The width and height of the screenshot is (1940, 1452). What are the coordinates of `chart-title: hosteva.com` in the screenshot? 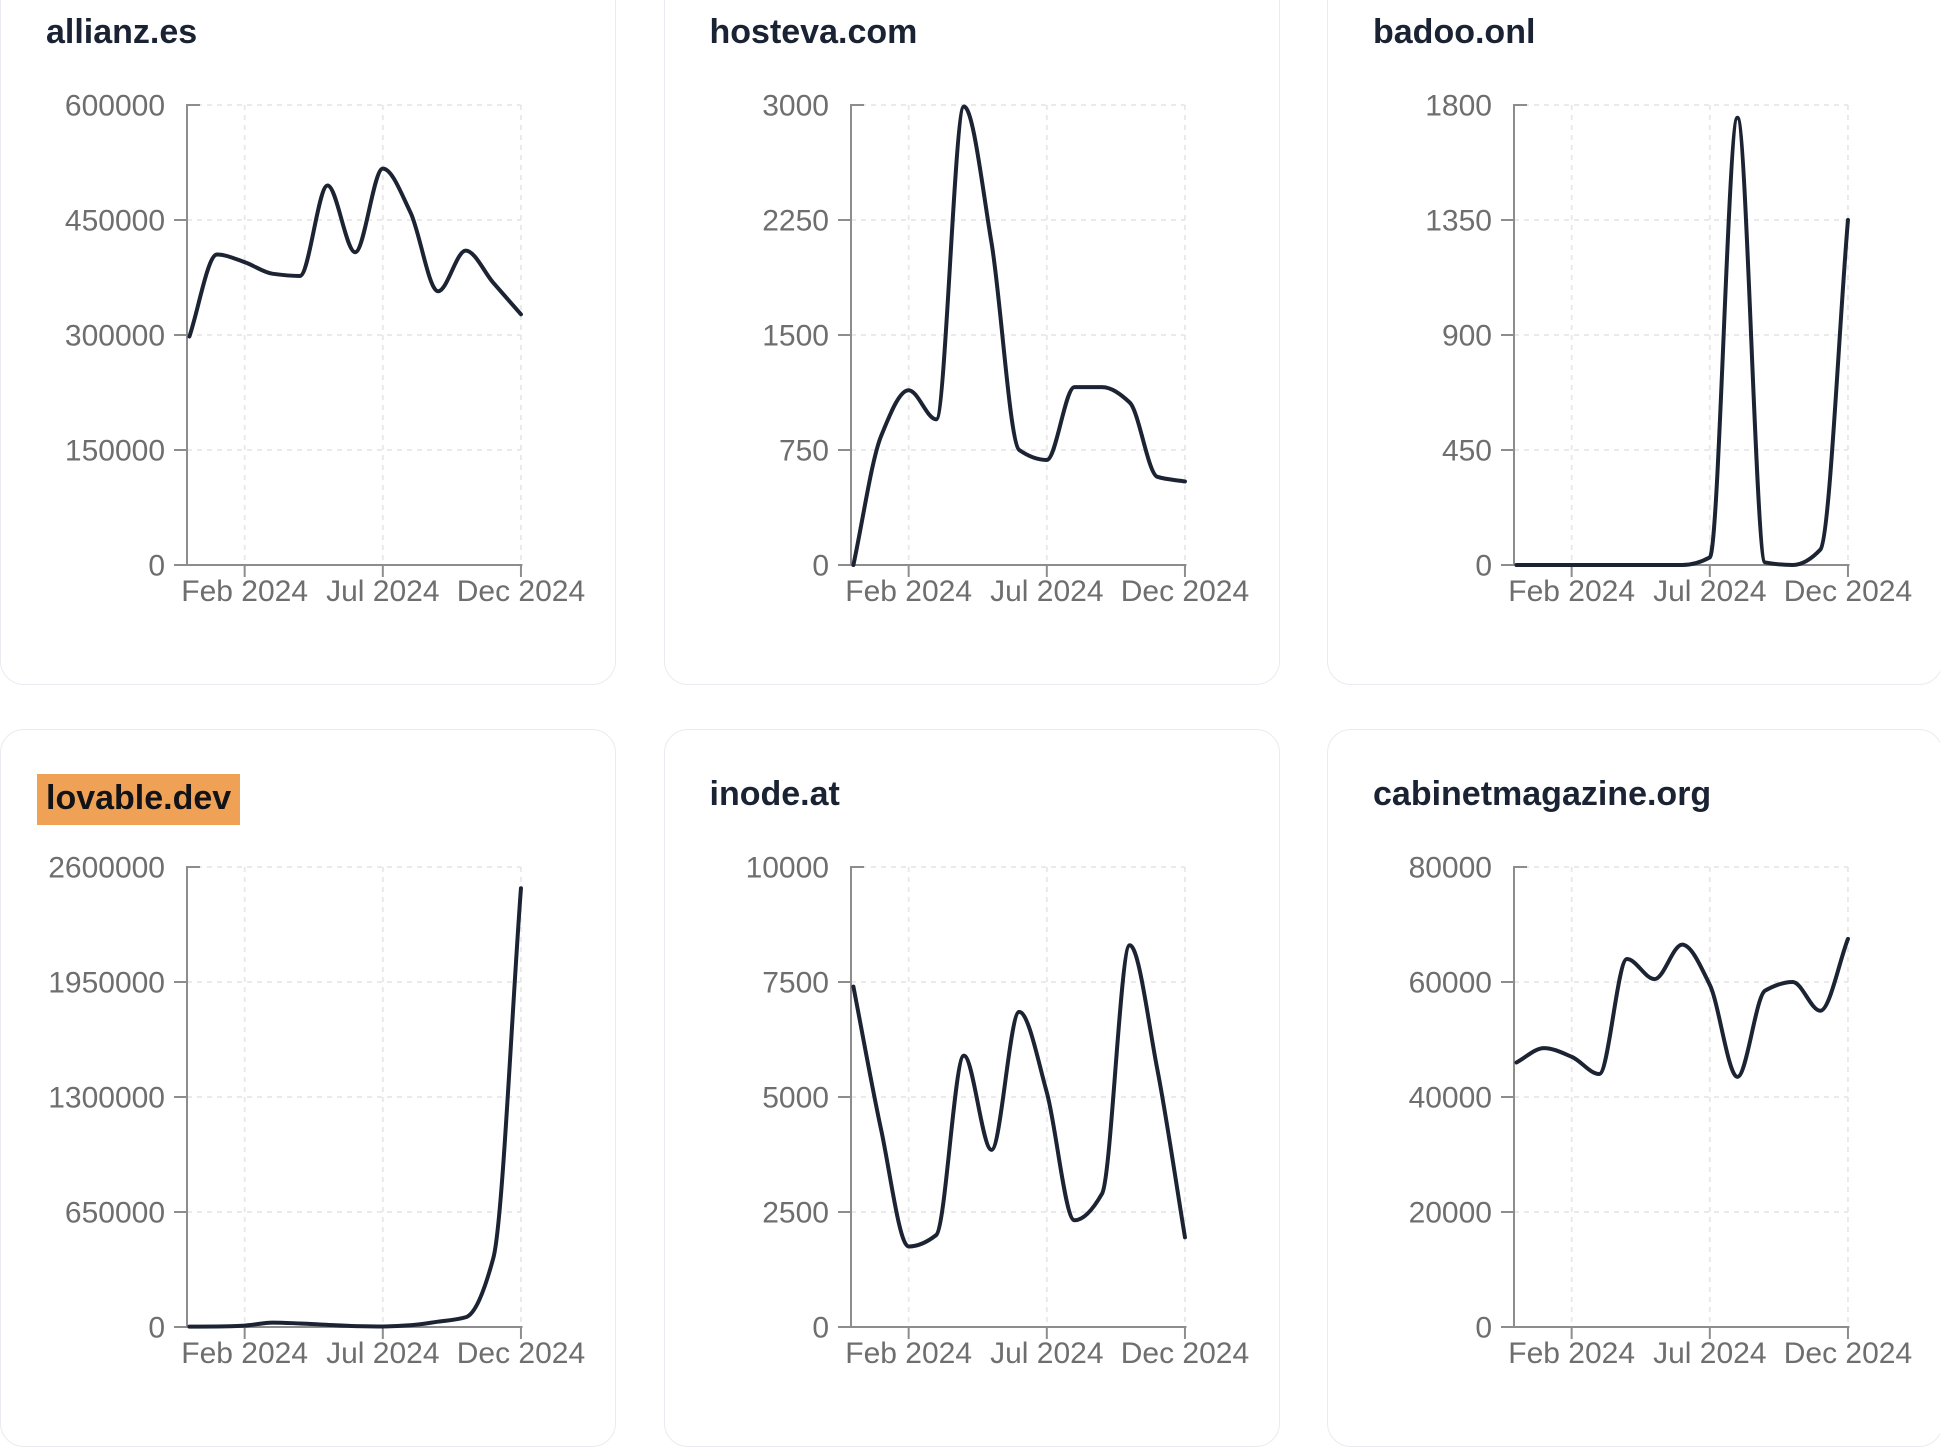 It's located at (814, 32).